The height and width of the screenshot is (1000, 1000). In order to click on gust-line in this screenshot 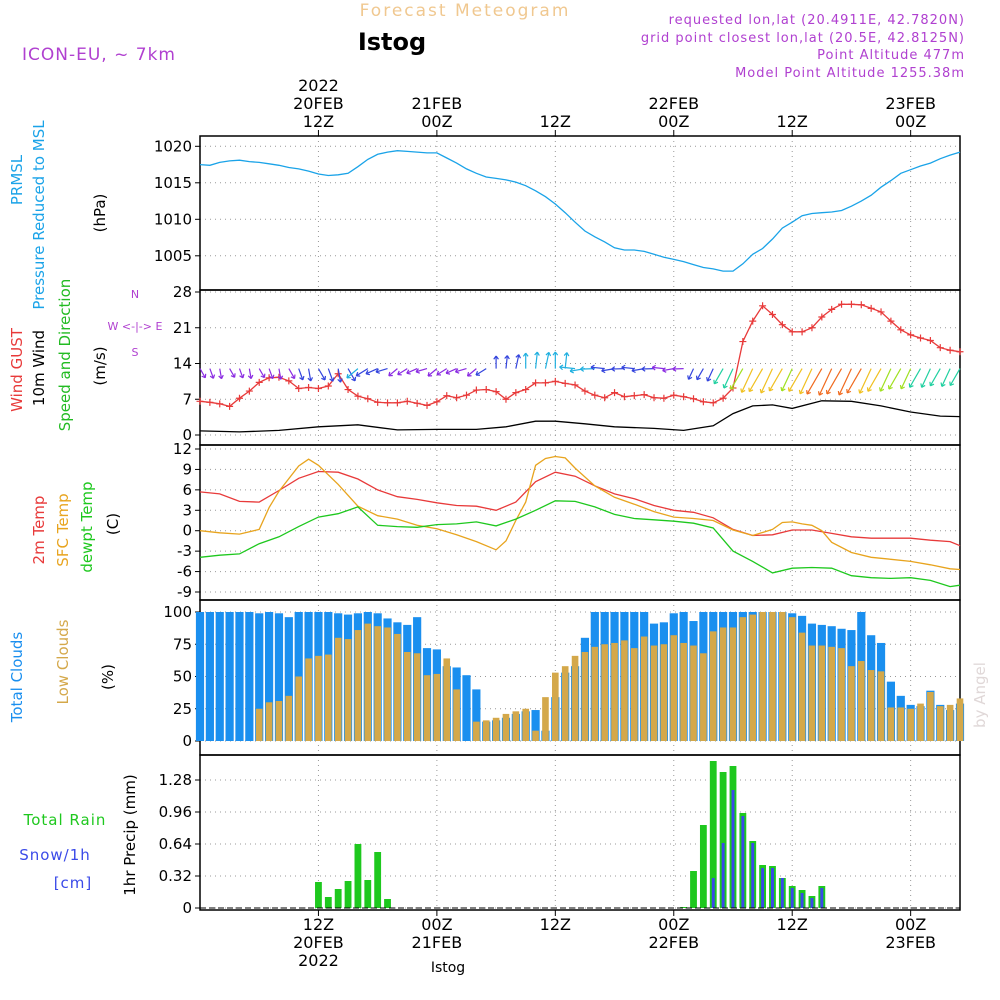, I will do `click(580, 355)`.